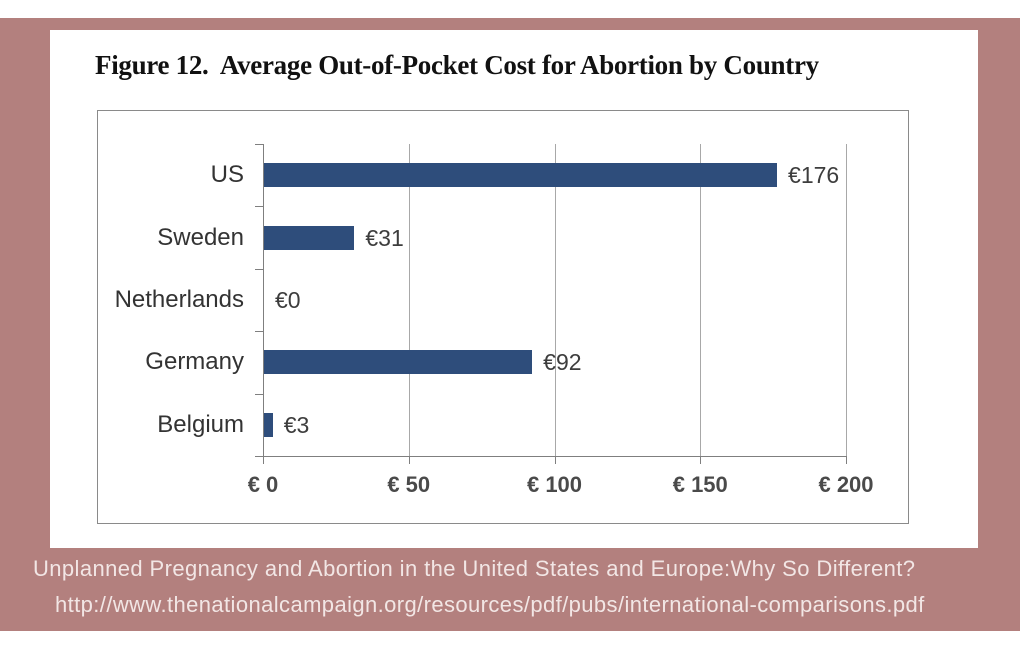 The image size is (1024, 655). What do you see at coordinates (398, 362) in the screenshot?
I see `bar-germany` at bounding box center [398, 362].